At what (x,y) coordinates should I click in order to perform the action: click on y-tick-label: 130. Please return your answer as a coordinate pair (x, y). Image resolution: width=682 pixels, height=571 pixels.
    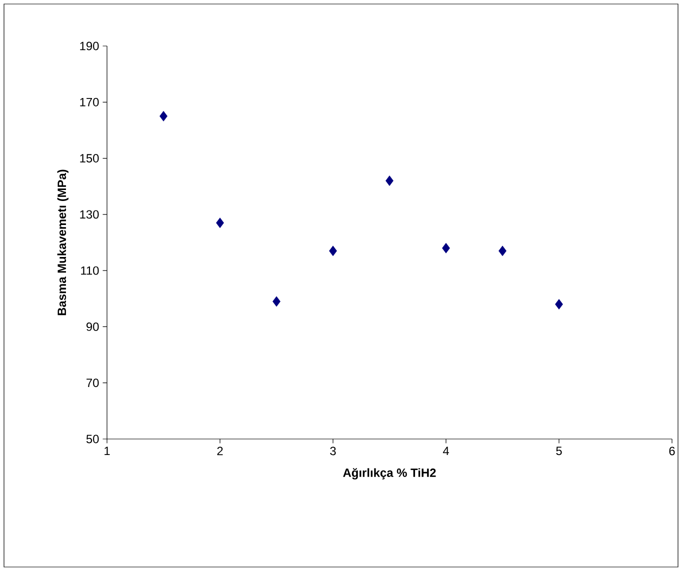
    Looking at the image, I should click on (89, 214).